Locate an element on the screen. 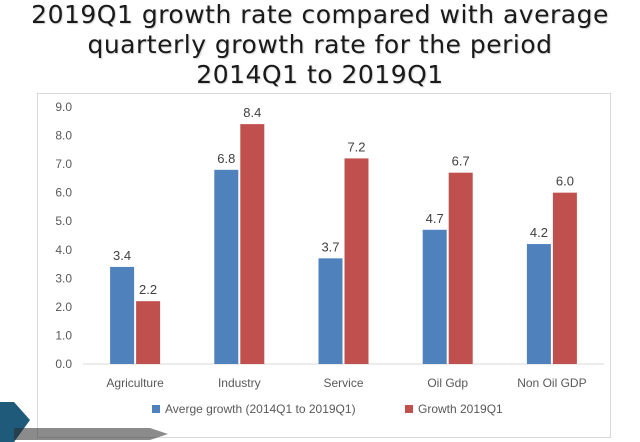  data-label: 7.2 is located at coordinates (356, 146).